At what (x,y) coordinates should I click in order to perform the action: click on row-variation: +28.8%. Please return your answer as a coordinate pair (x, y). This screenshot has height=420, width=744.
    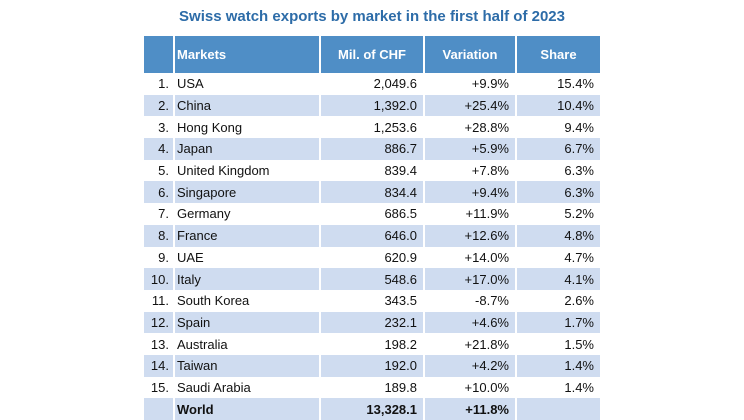
    Looking at the image, I should click on (470, 127).